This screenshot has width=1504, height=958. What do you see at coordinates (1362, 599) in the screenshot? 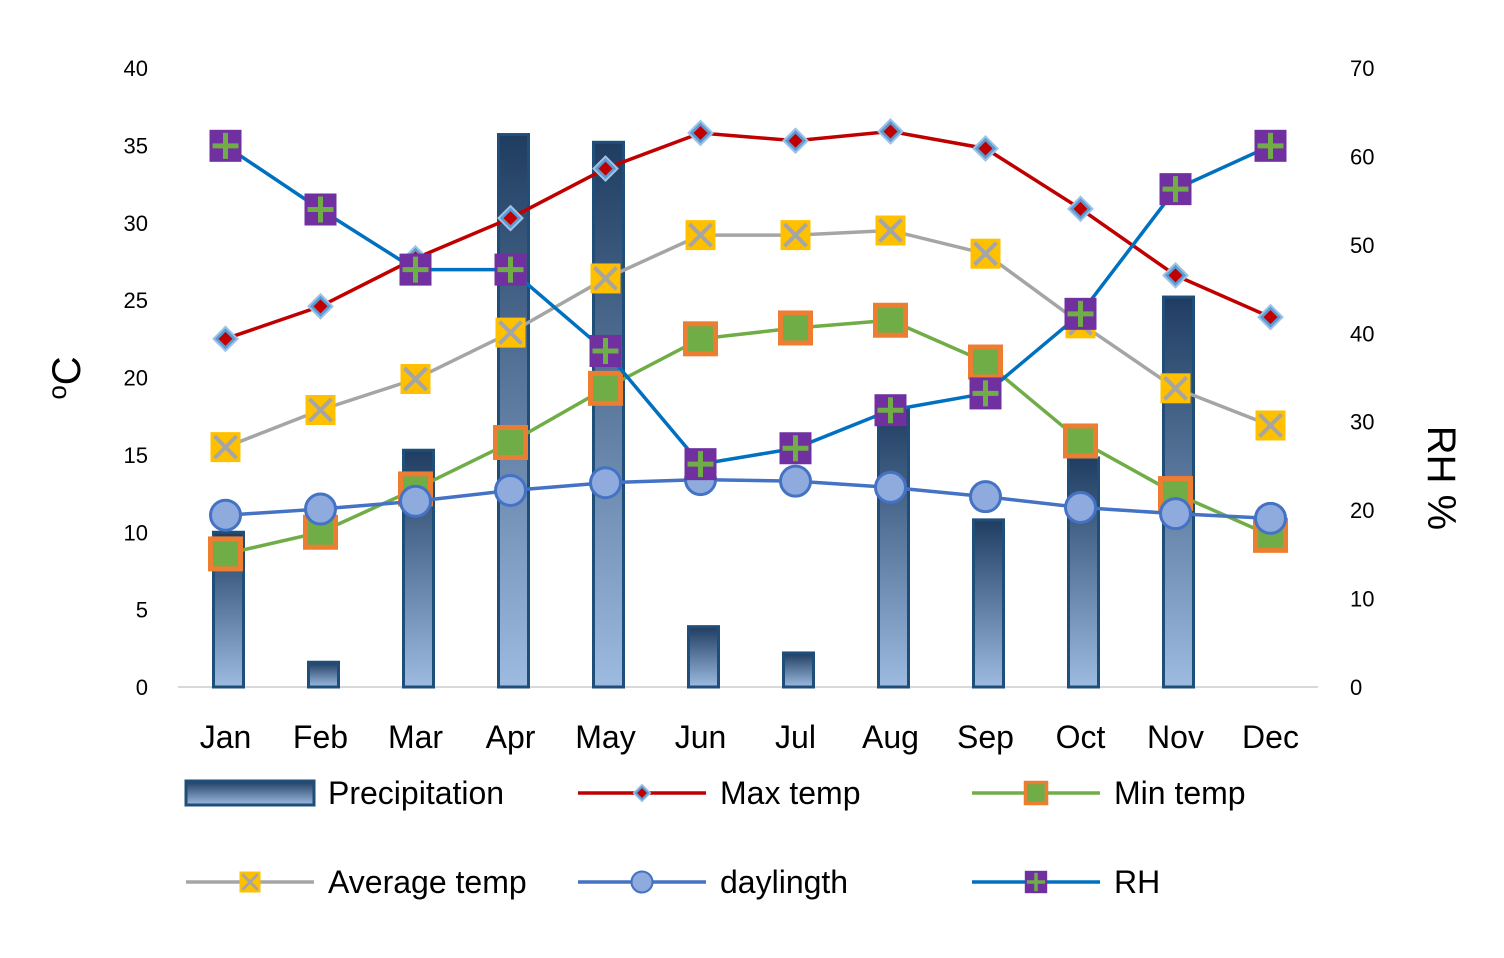
I see `y-right-tick-label: 10` at bounding box center [1362, 599].